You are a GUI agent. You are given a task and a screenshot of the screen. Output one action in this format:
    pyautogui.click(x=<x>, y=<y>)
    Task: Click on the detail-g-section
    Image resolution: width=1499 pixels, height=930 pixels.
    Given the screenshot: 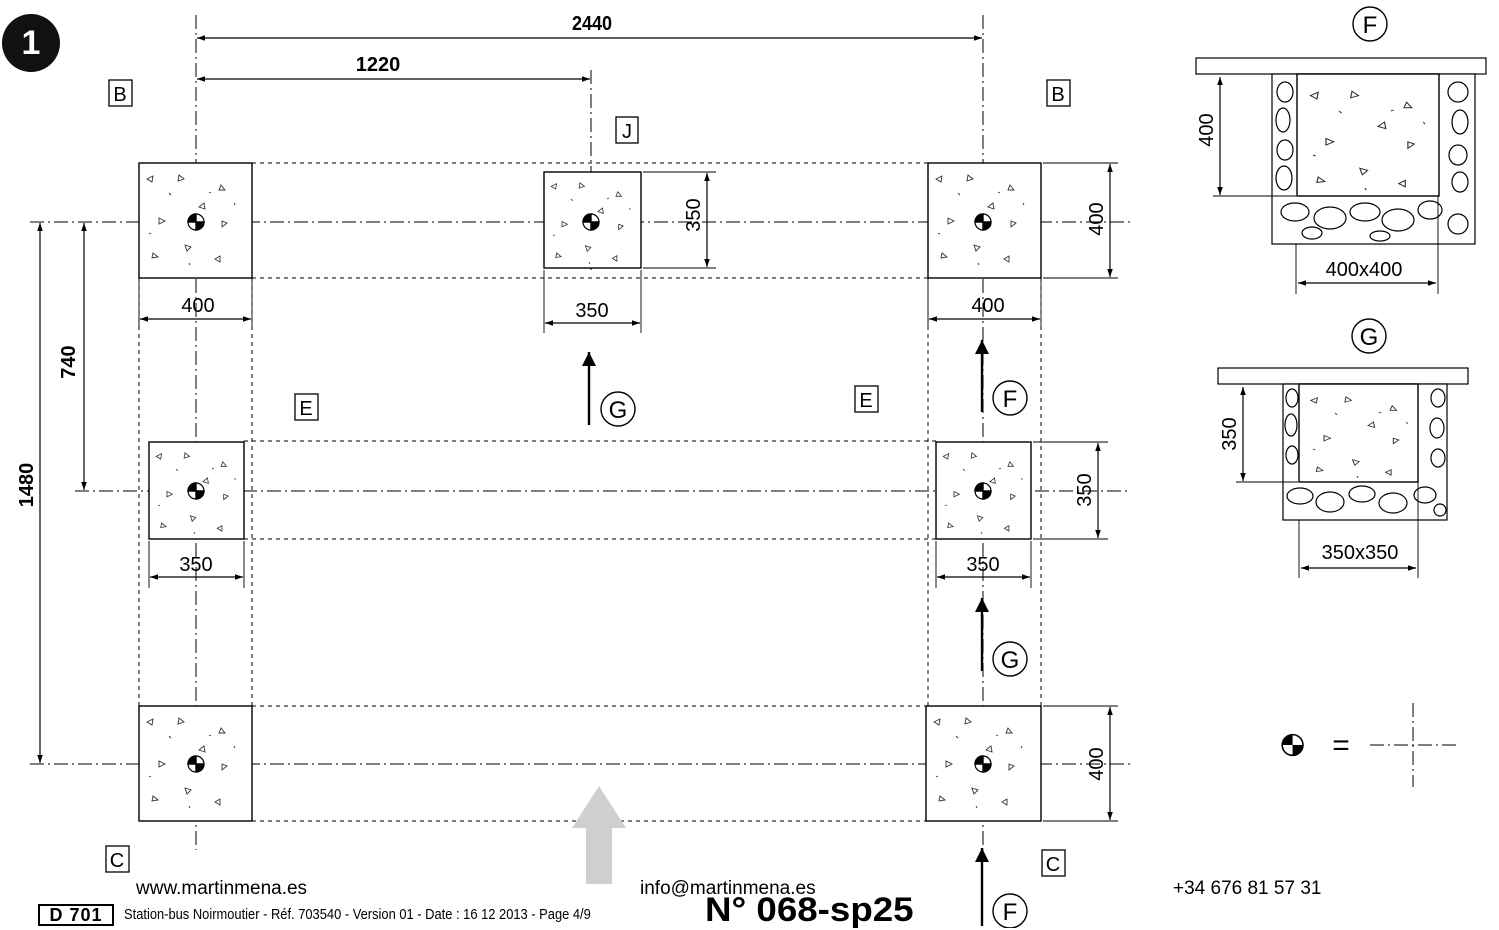 What is the action you would take?
    pyautogui.click(x=1343, y=448)
    